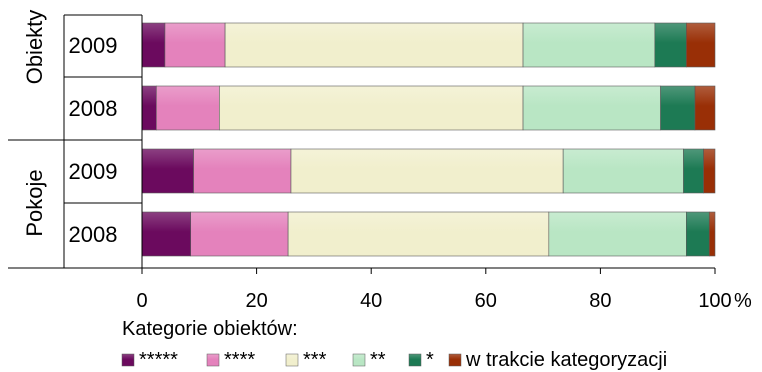 The height and width of the screenshot is (372, 762). Describe the element at coordinates (93, 45) in the screenshot. I see `row-label-obiekty-2009: 2009` at that location.